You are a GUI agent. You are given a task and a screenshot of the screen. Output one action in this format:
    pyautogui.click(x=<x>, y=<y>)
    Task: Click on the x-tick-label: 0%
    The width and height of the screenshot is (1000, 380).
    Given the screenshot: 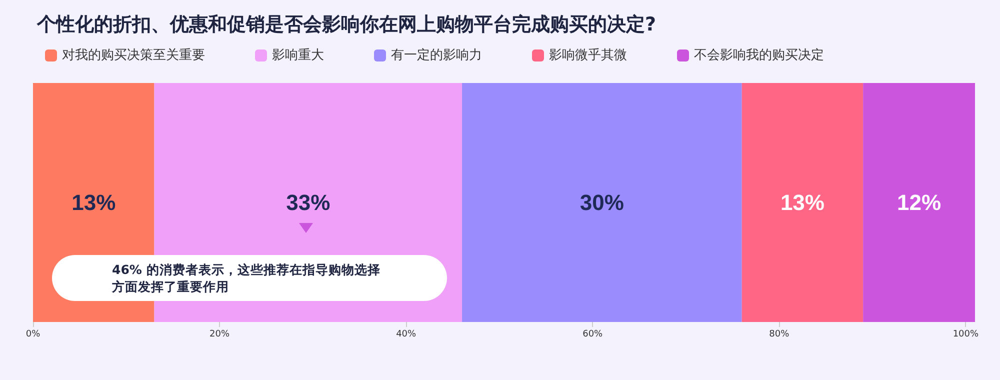 What is the action you would take?
    pyautogui.click(x=33, y=335)
    